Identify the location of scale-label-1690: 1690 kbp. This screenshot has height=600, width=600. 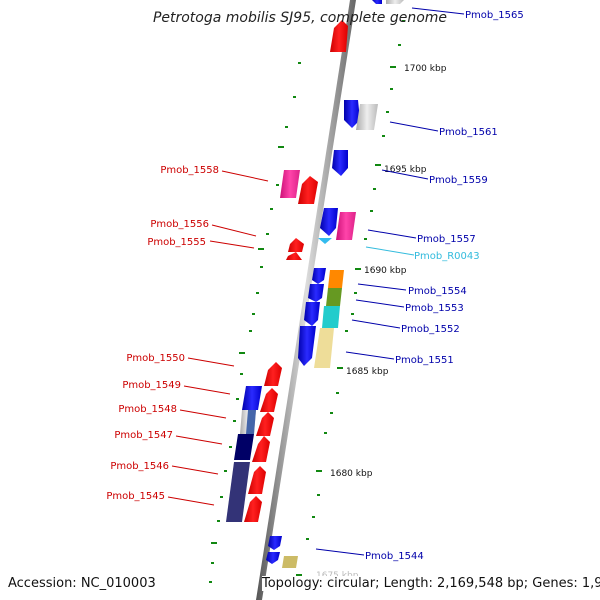
(385, 271).